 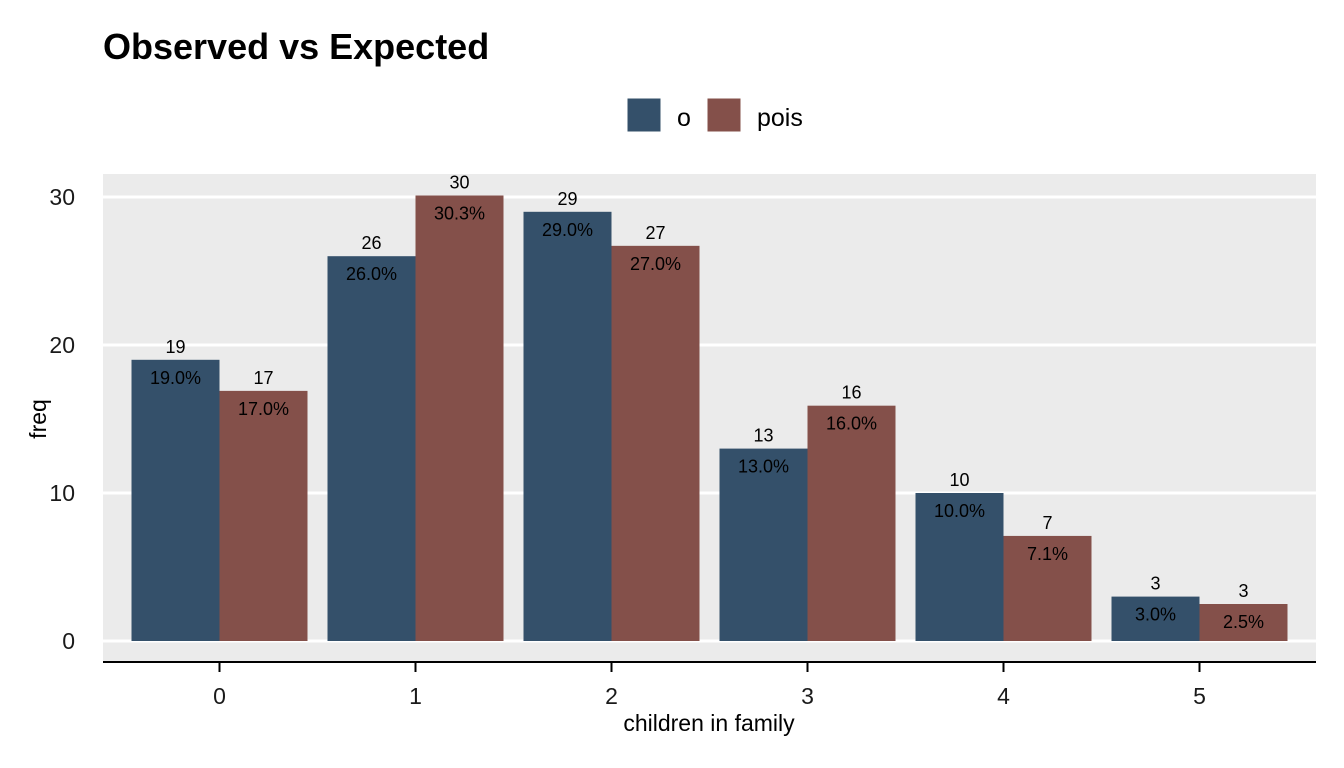 I want to click on count-label: 10, so click(x=959, y=480).